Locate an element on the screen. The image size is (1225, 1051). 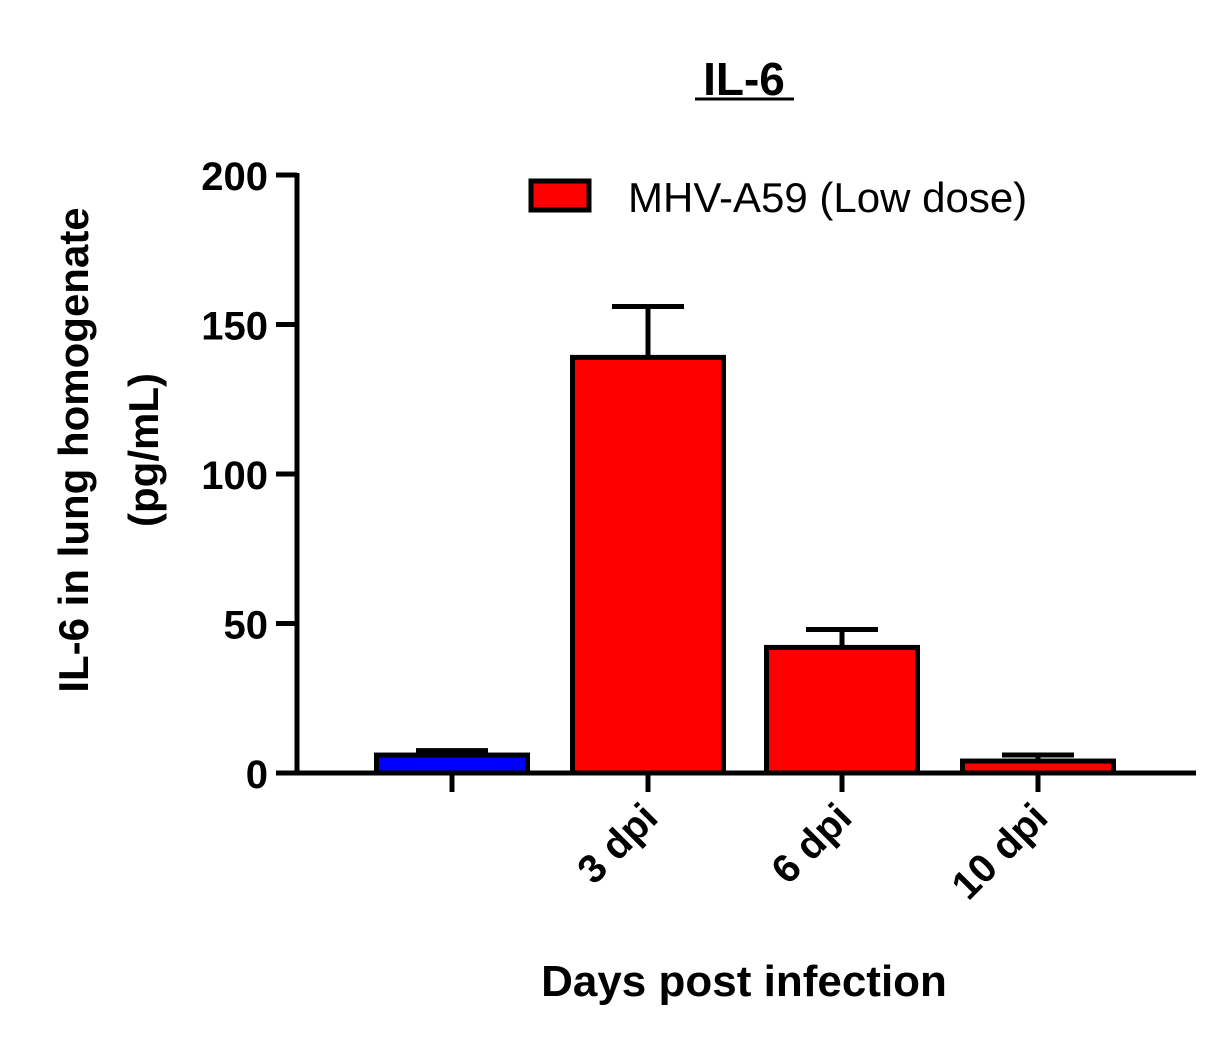
y-tick-label: 0 is located at coordinates (257, 775).